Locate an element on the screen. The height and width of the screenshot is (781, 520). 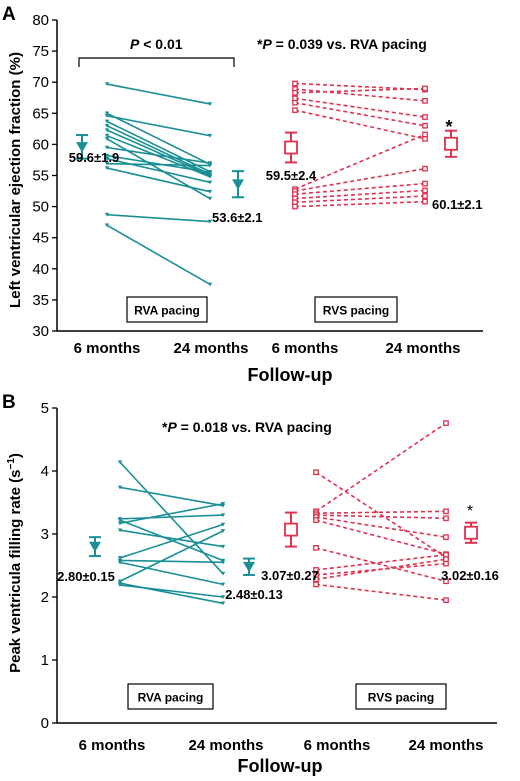
y-axis-label-a: Left ventricular ejection fraction (%) is located at coordinates (15, 180).